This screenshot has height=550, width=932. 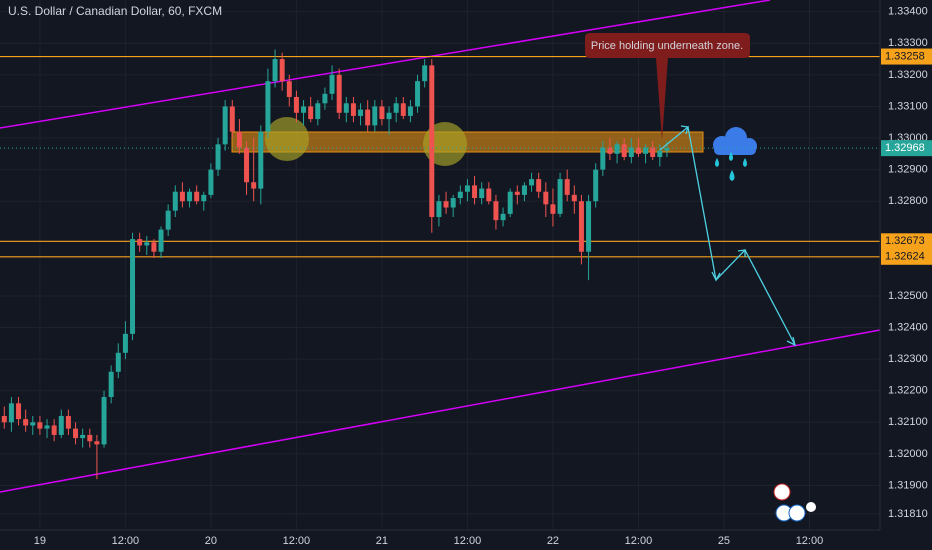 I want to click on arrow-heads, so click(x=738, y=236).